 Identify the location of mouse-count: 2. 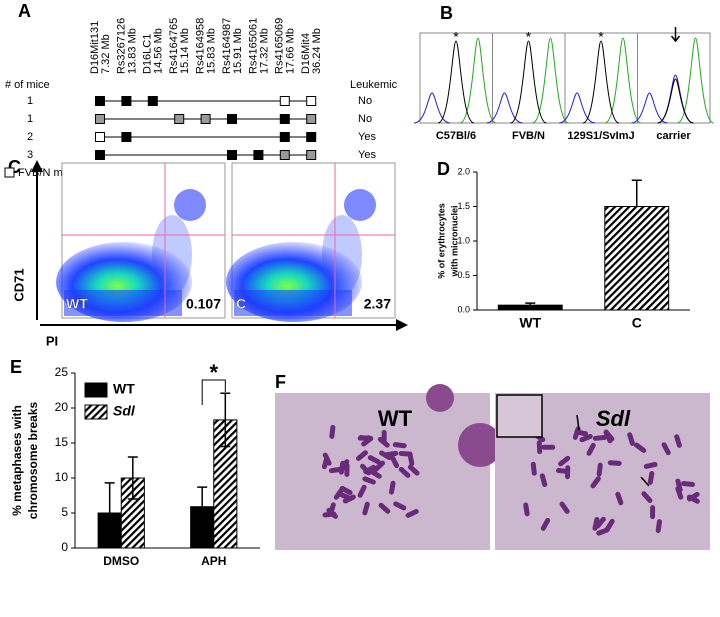
(30, 137).